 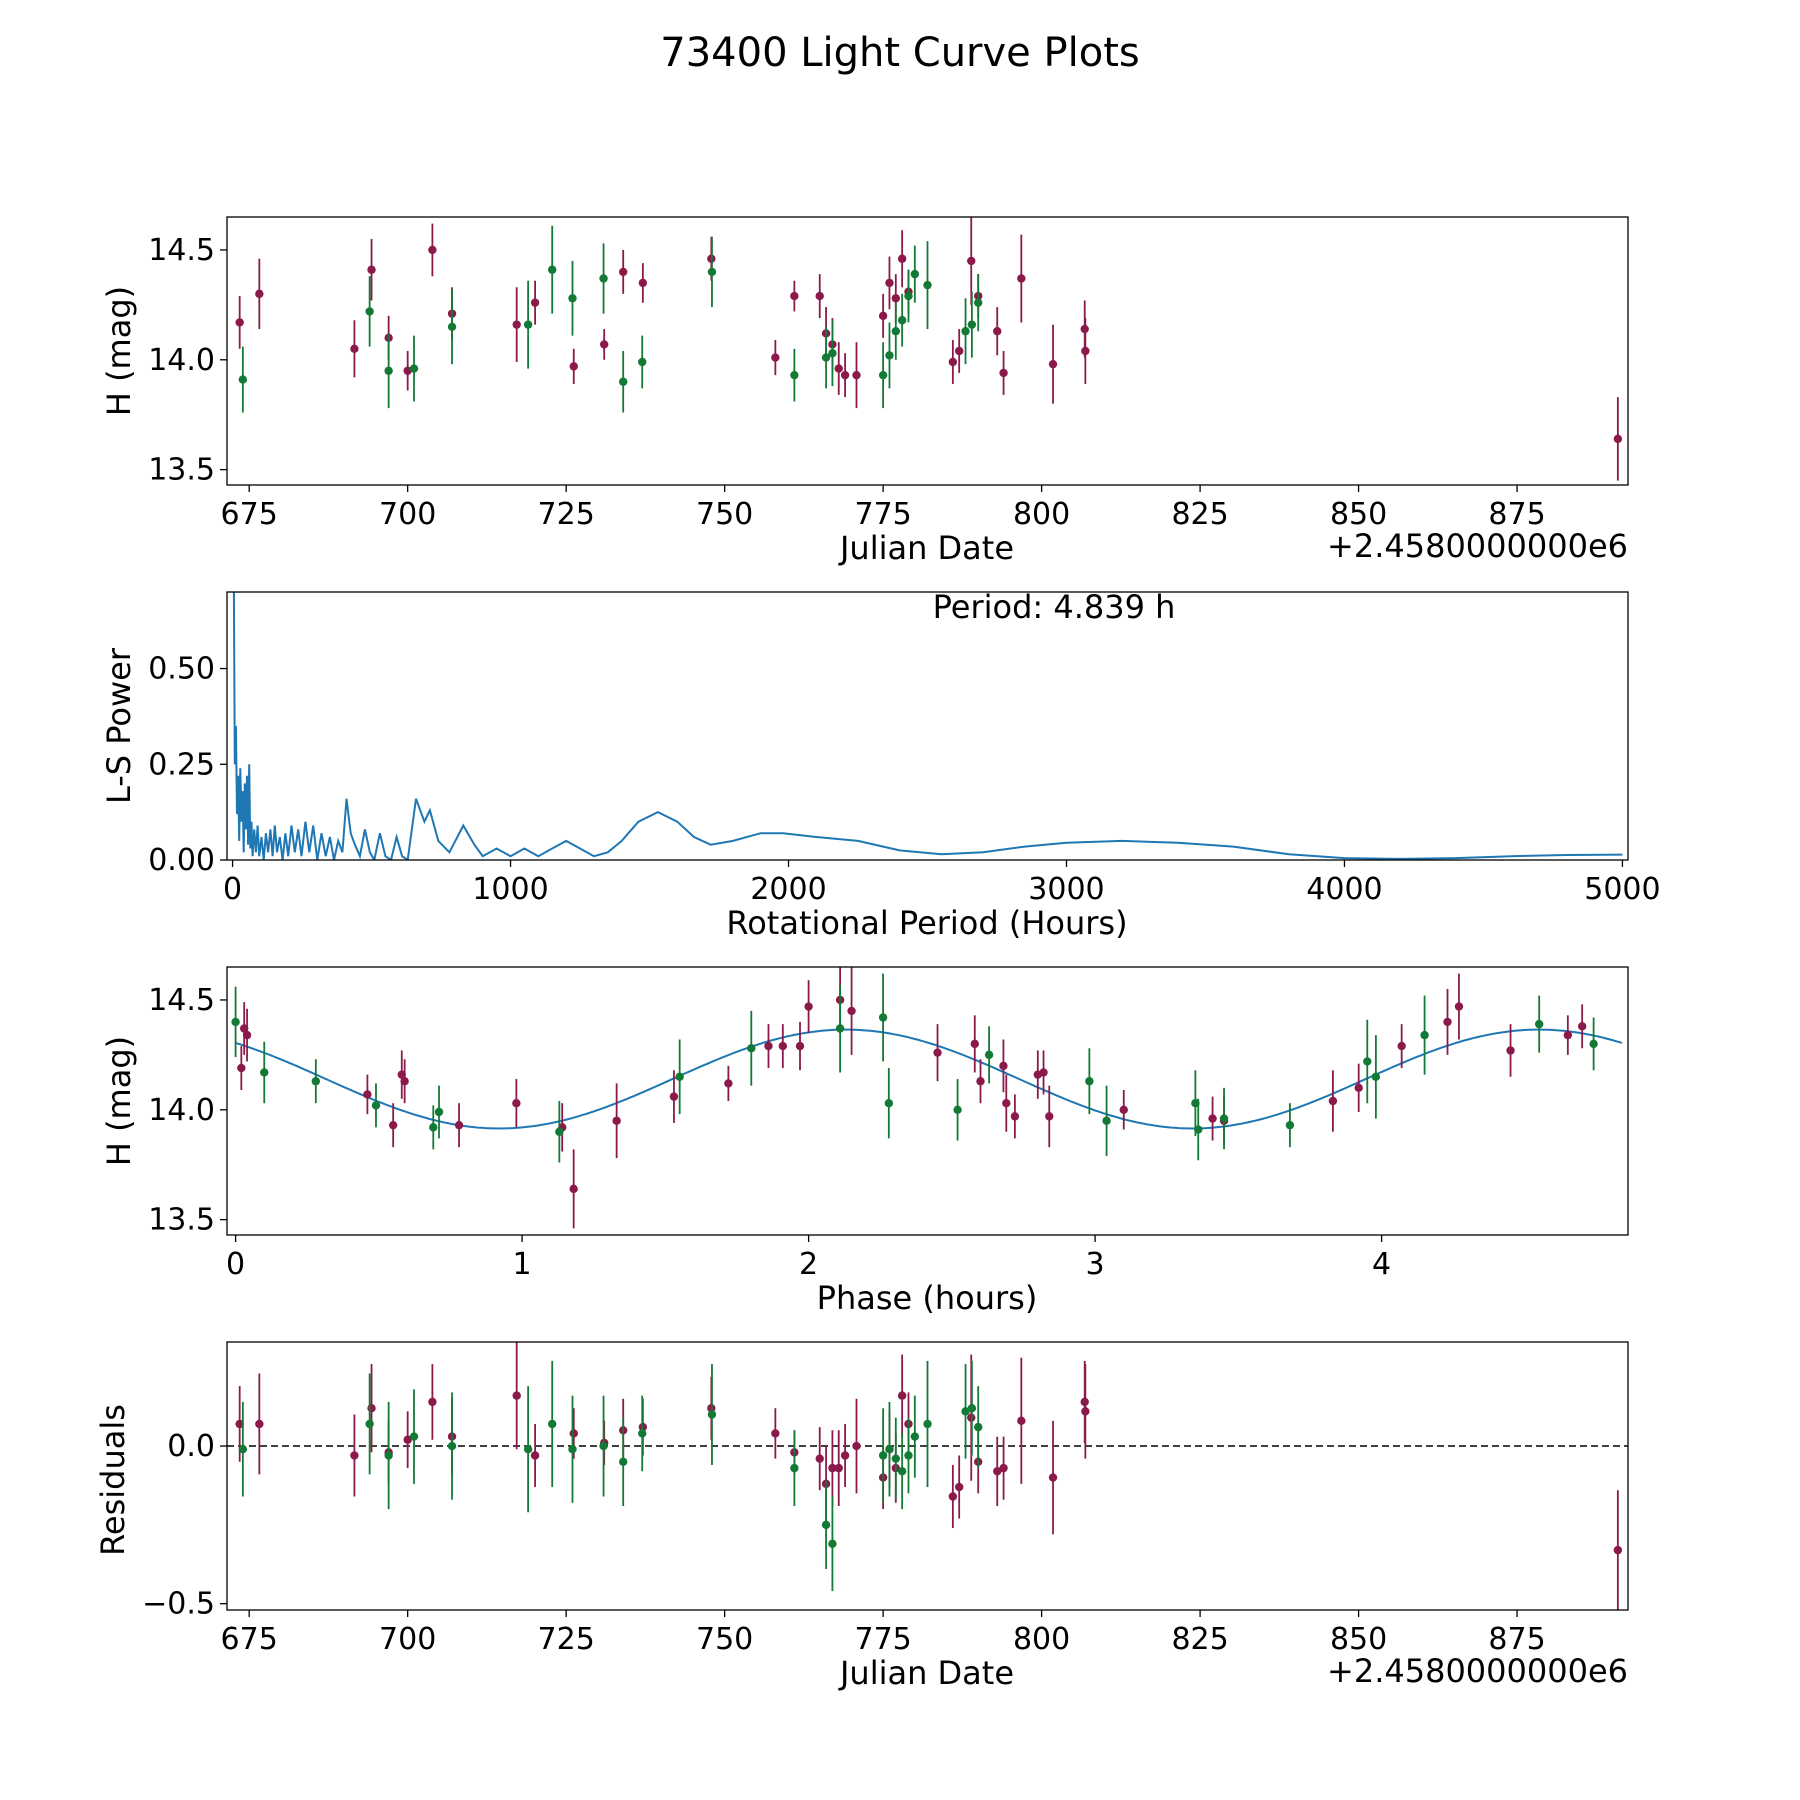 What do you see at coordinates (119, 1101) in the screenshot?
I see `phase-ylabel: H (mag)` at bounding box center [119, 1101].